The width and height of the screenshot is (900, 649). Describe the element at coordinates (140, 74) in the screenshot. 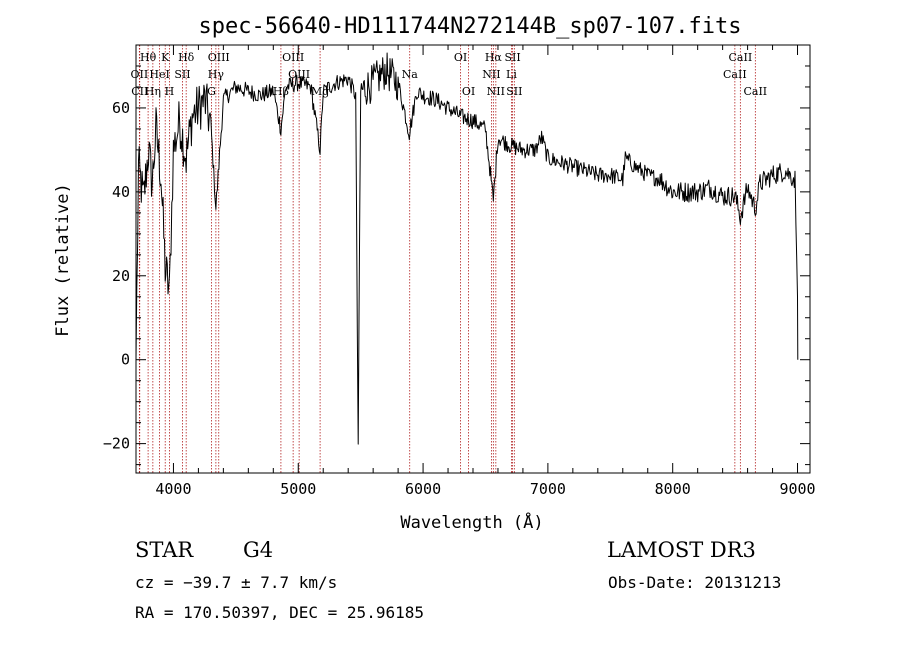

I see `line-label: OII` at that location.